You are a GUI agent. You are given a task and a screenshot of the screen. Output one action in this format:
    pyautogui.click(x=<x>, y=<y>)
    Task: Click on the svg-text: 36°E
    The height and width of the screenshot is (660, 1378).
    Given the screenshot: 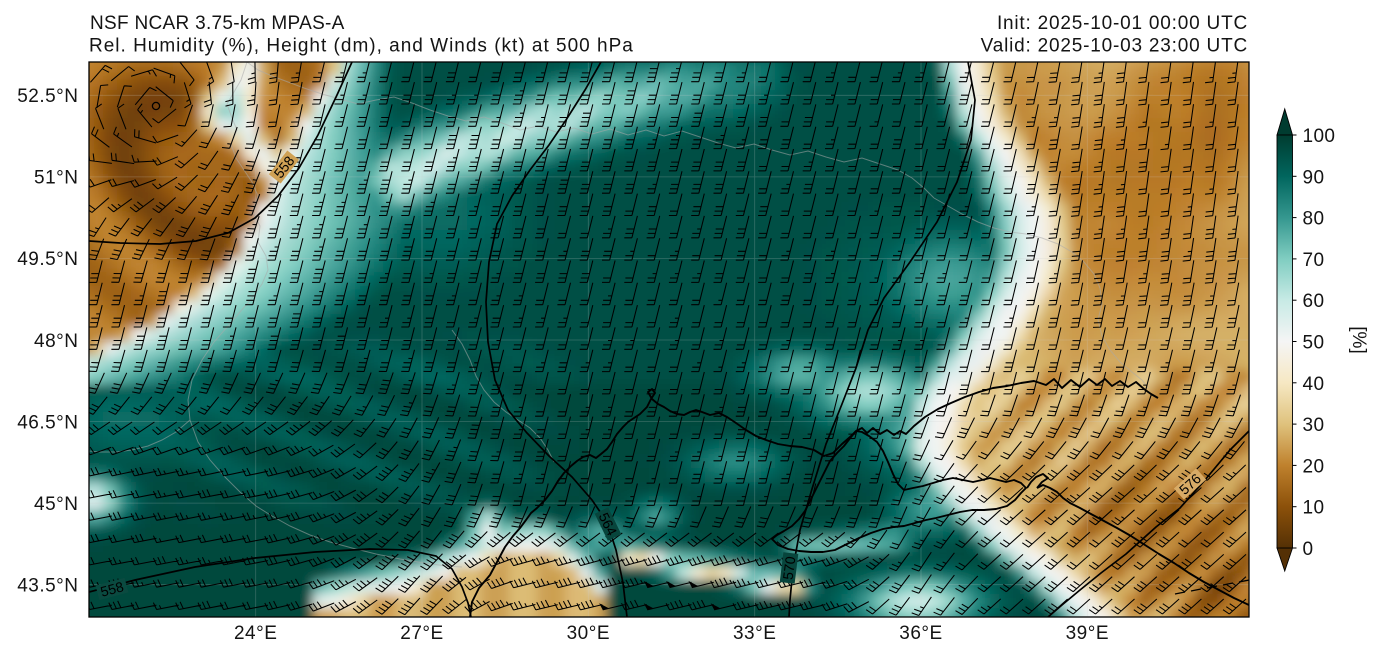 What is the action you would take?
    pyautogui.click(x=920, y=633)
    